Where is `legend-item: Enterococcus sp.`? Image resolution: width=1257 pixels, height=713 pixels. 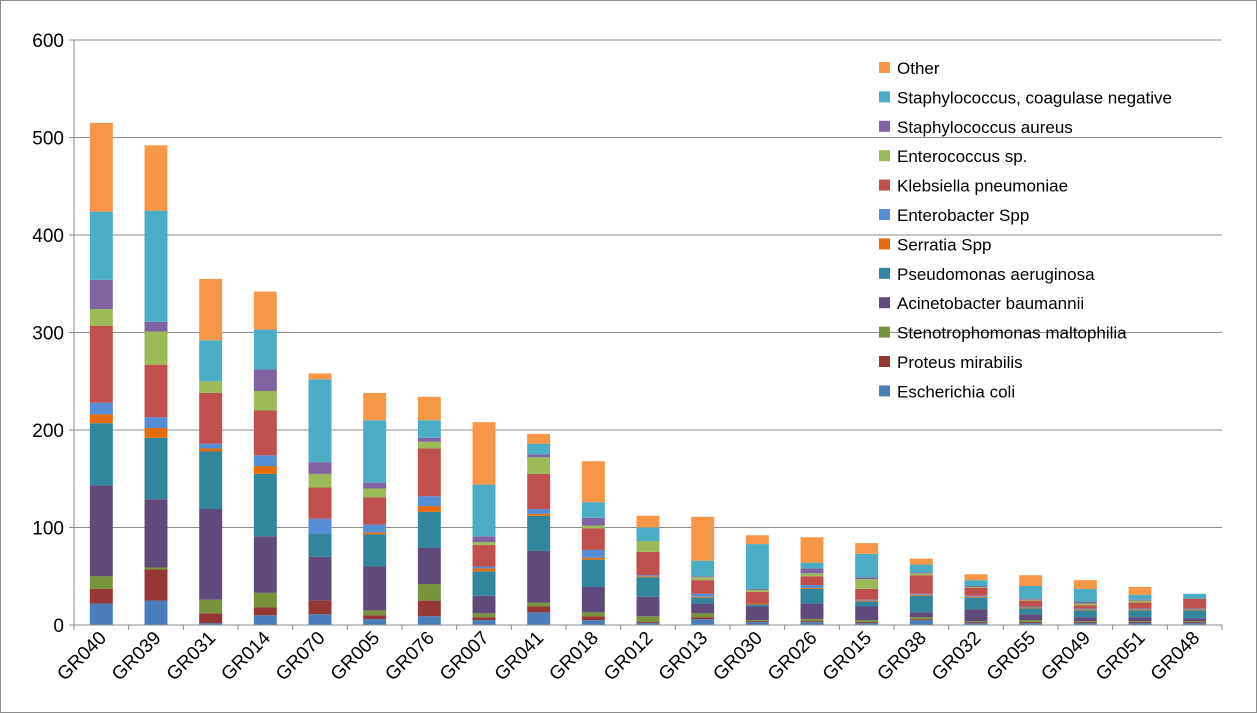 legend-item: Enterococcus sp. is located at coordinates (953, 156).